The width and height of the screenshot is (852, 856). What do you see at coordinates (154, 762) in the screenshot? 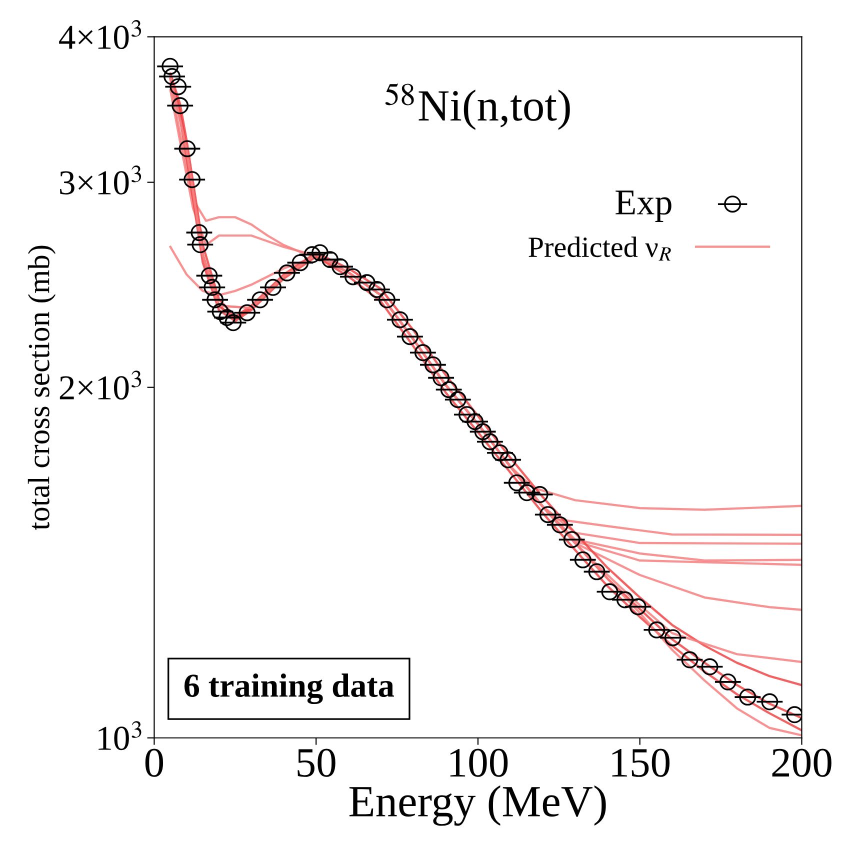
I see `x-tick-label: 0` at bounding box center [154, 762].